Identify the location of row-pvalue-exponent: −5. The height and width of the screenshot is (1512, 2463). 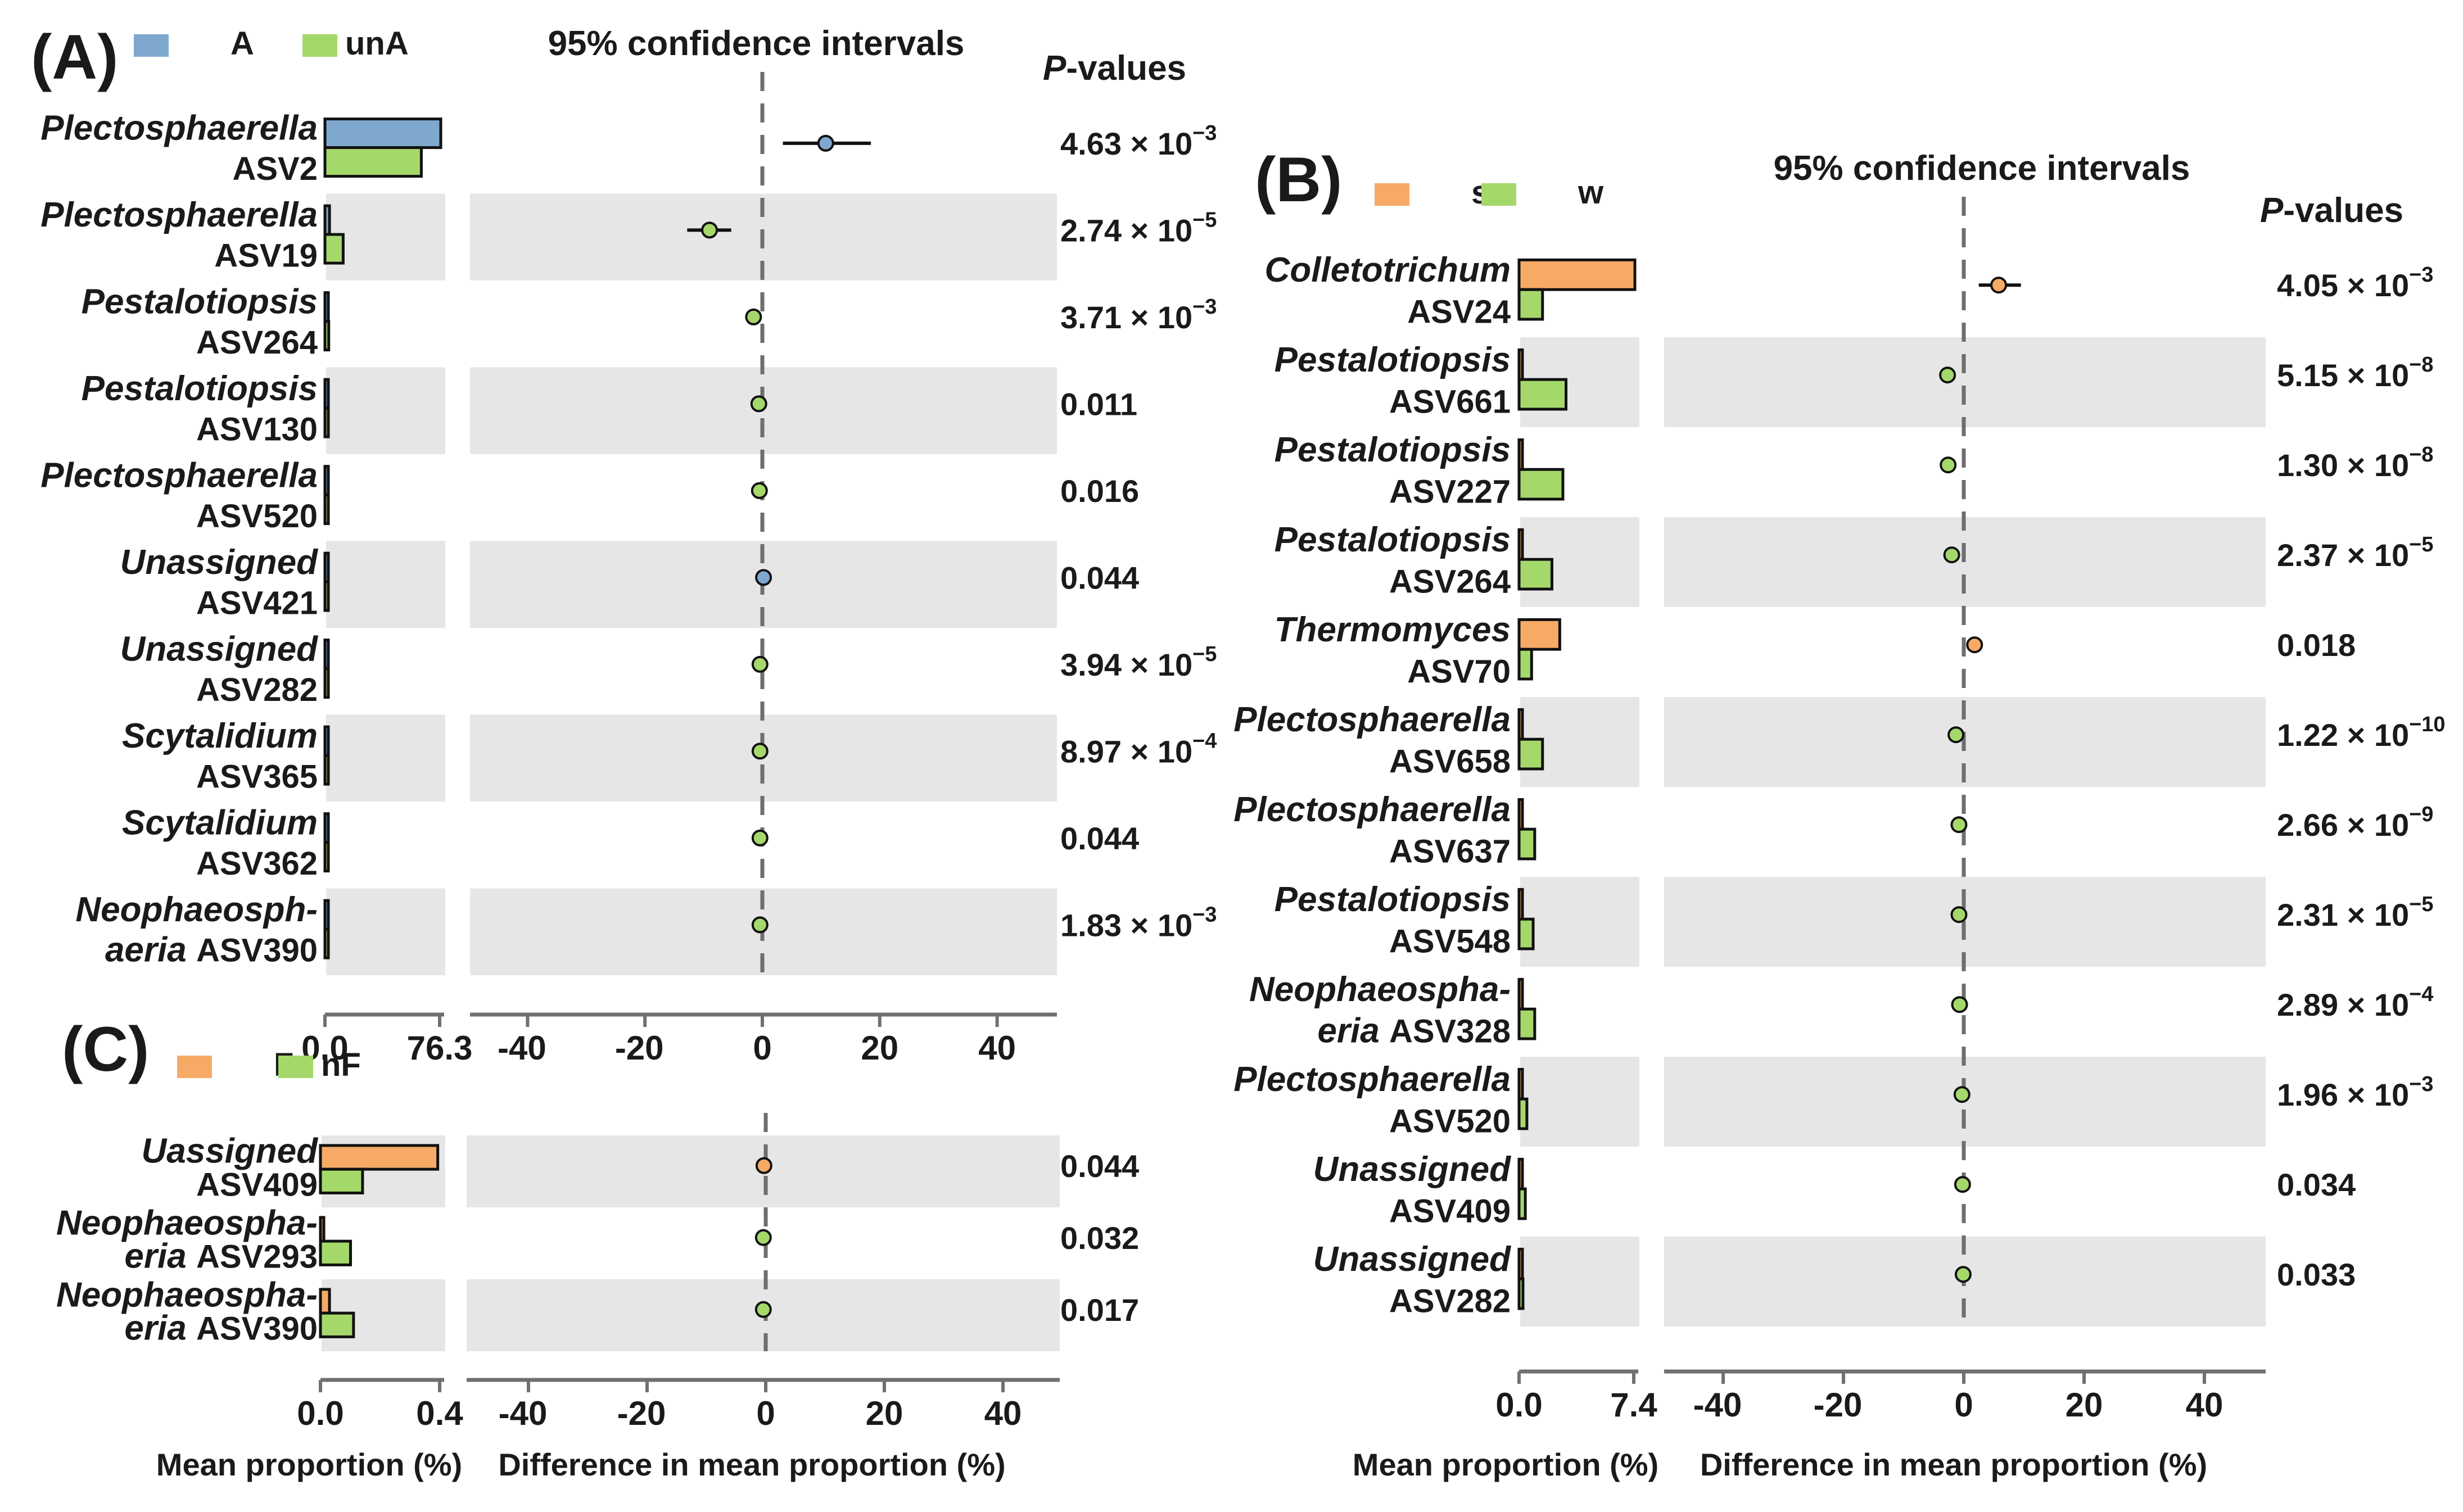
(1205, 654).